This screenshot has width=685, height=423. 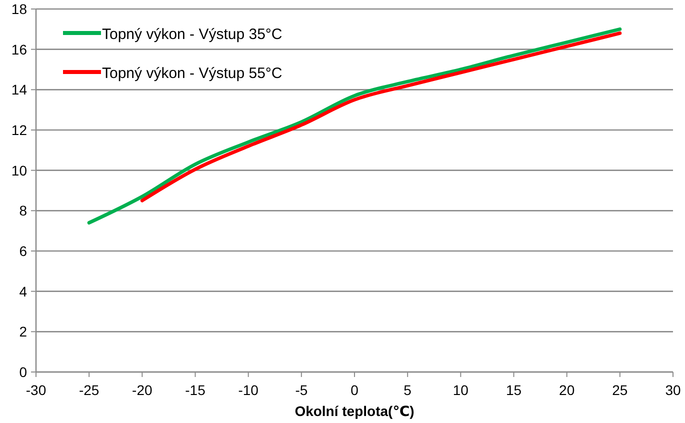 What do you see at coordinates (192, 73) in the screenshot?
I see `legend-label: Topný výkon - Výstup 55°C` at bounding box center [192, 73].